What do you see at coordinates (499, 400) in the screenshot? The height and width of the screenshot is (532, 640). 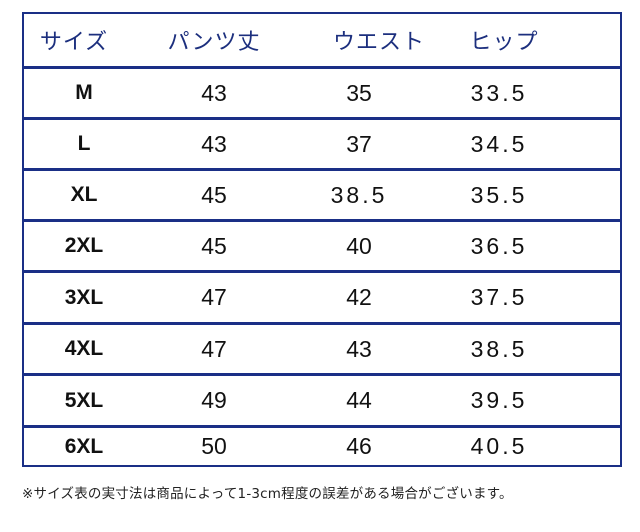 I see `hip-cell: 39.5` at bounding box center [499, 400].